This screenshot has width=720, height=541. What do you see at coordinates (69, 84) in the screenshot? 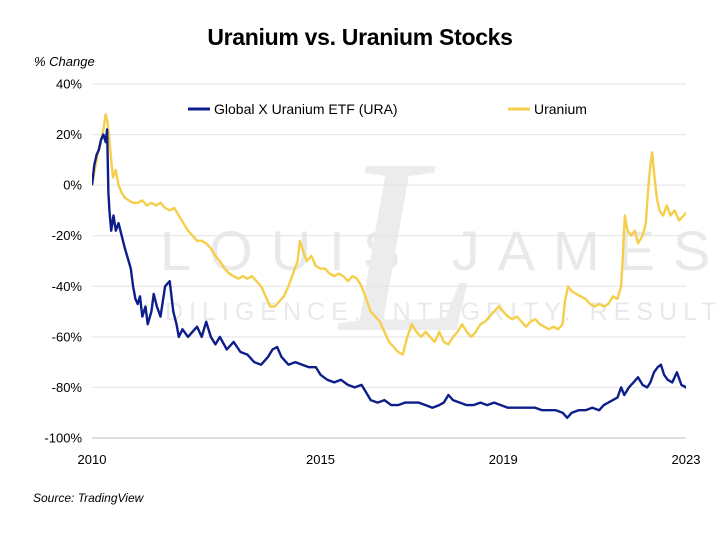
I see `y-tick-label: 40%` at bounding box center [69, 84].